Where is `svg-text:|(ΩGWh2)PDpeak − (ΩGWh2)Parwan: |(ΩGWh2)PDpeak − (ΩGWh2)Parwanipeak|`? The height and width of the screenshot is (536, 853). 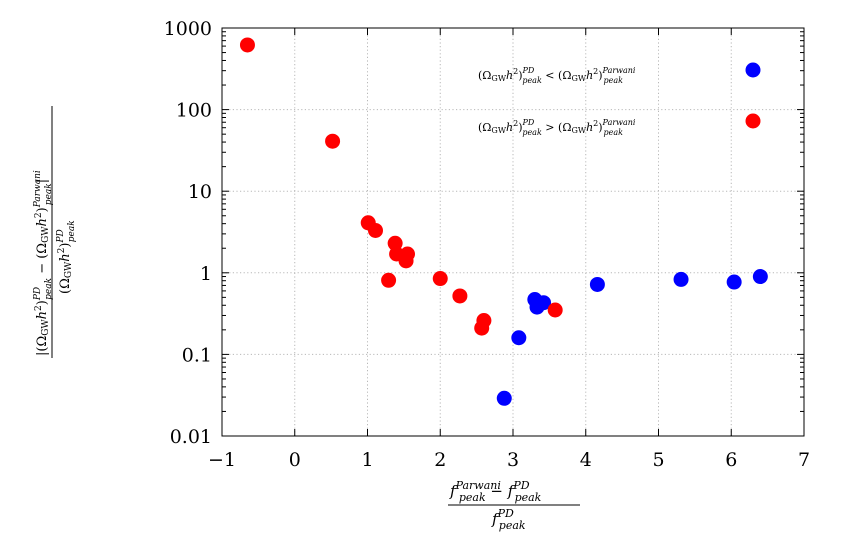 svg-text:|(ΩGWh2)PDpeak − (ΩGWh2)Parwan: |(ΩGWh2)PDpeak − (ΩGWh2)Parwanipeak| is located at coordinates (43, 263).